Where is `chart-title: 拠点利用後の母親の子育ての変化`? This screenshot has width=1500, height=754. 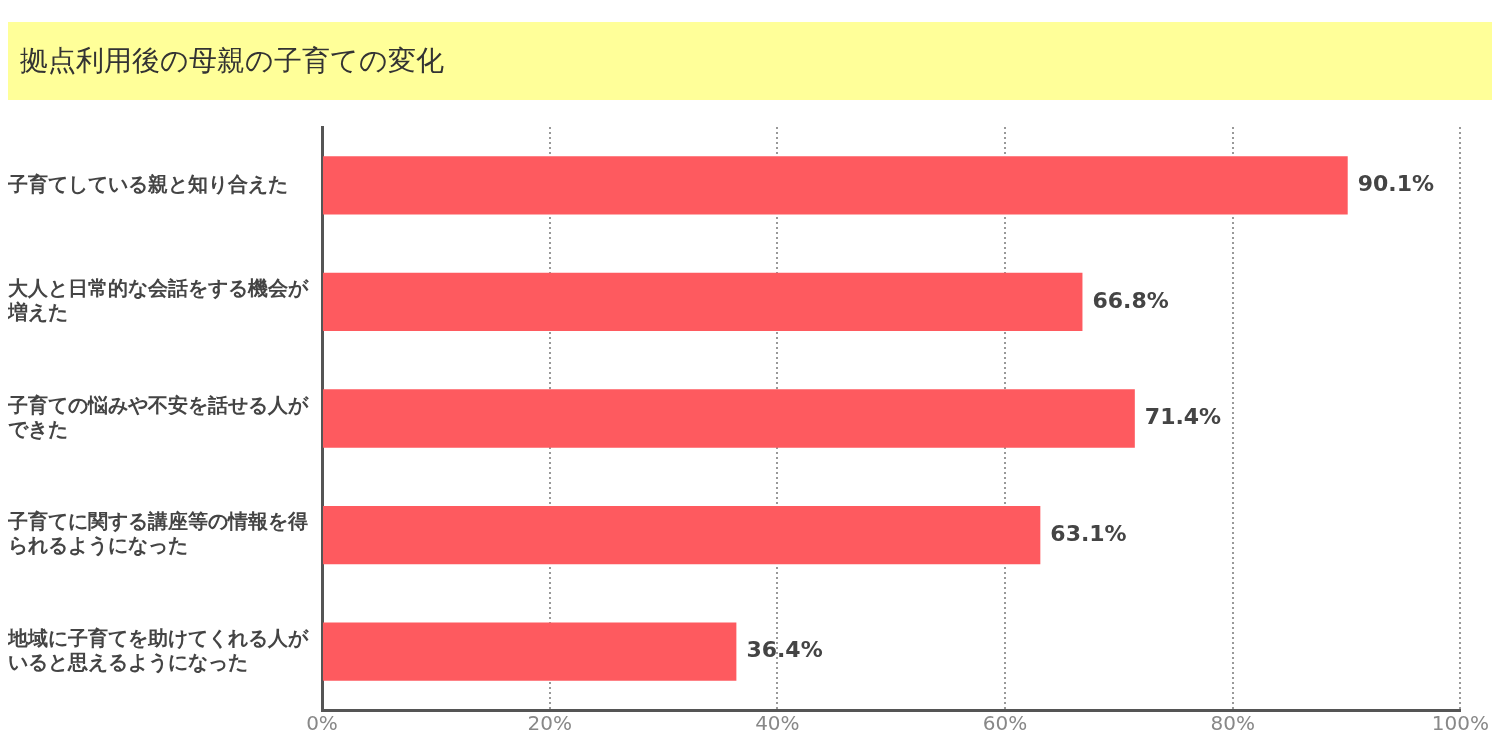 chart-title: 拠点利用後の母親の子育ての変化 is located at coordinates (750, 61).